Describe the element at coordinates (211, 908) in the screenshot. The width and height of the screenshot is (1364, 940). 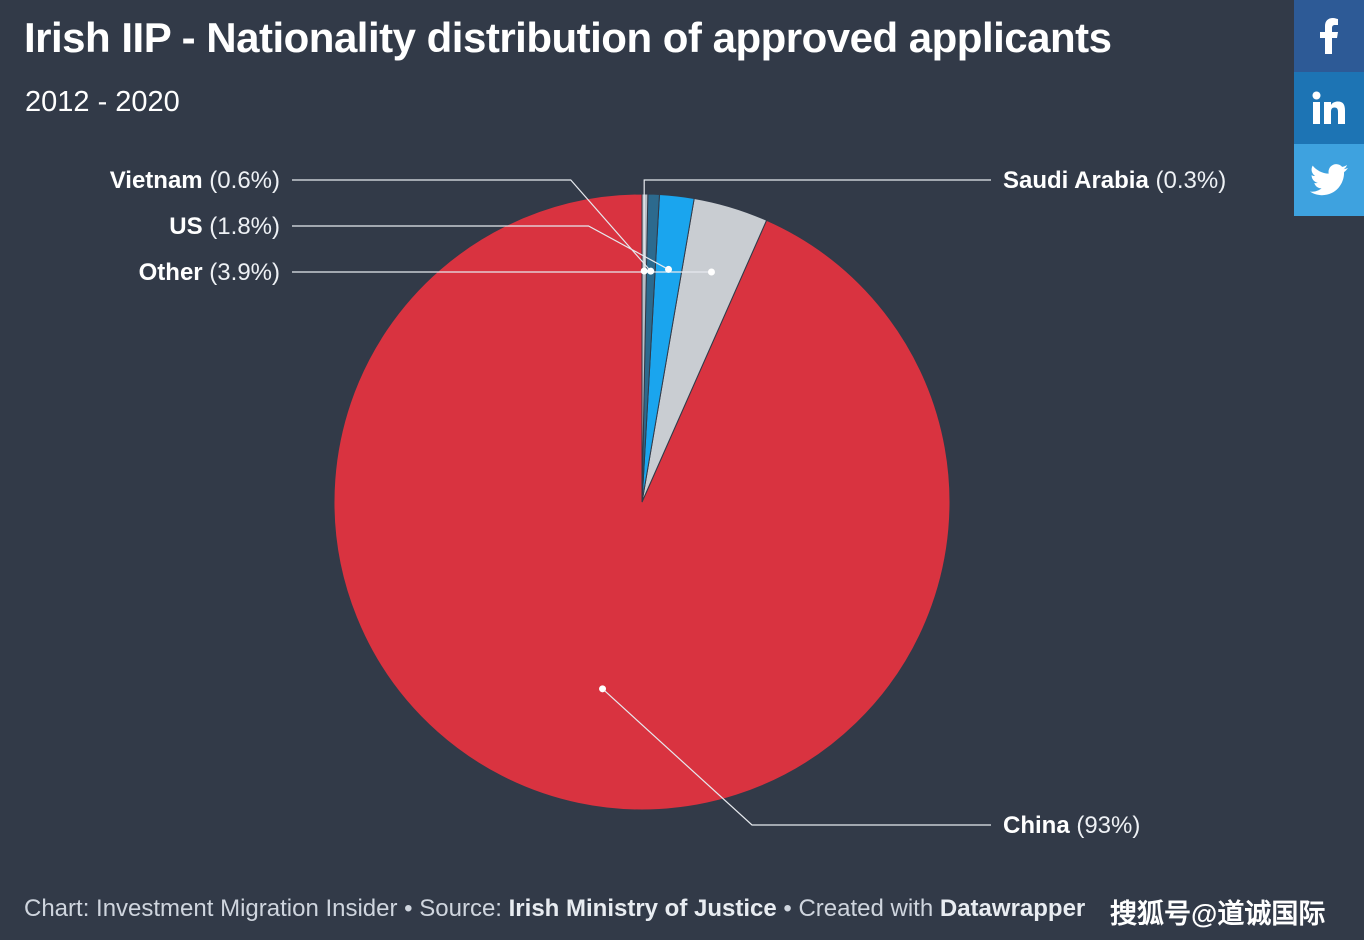
I see `footer-chart-credit: Chart: Investment Migration Insider` at that location.